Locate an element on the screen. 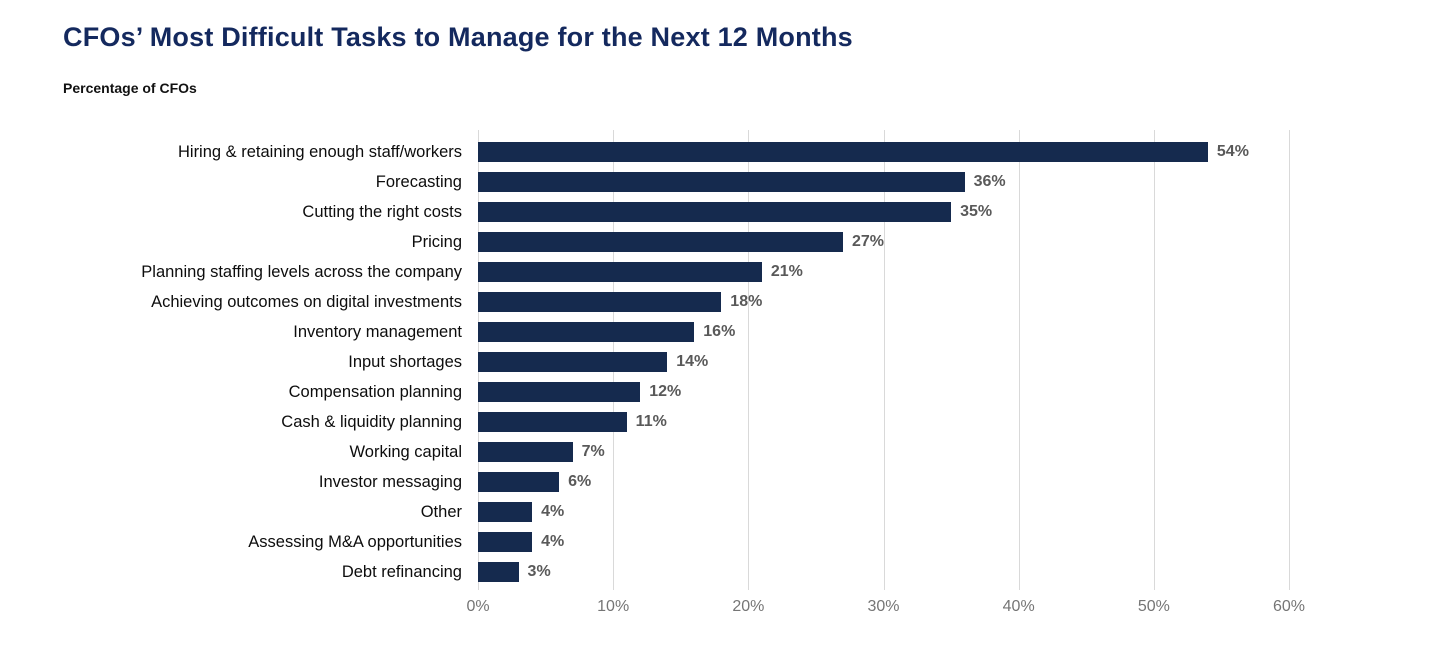 This screenshot has width=1438, height=664. x-tick-label: 60% is located at coordinates (1289, 606).